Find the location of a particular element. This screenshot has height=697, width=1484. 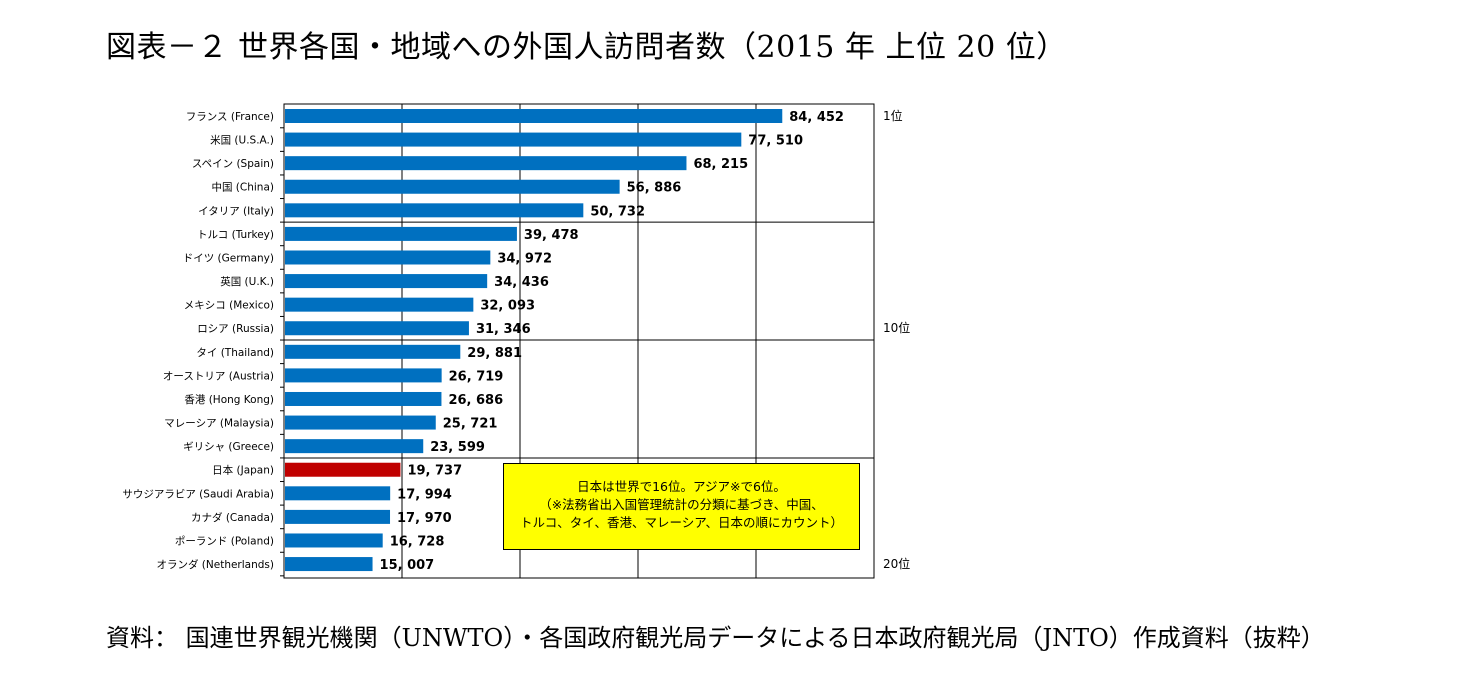

category-label: ロシア (Russia) is located at coordinates (235, 329).